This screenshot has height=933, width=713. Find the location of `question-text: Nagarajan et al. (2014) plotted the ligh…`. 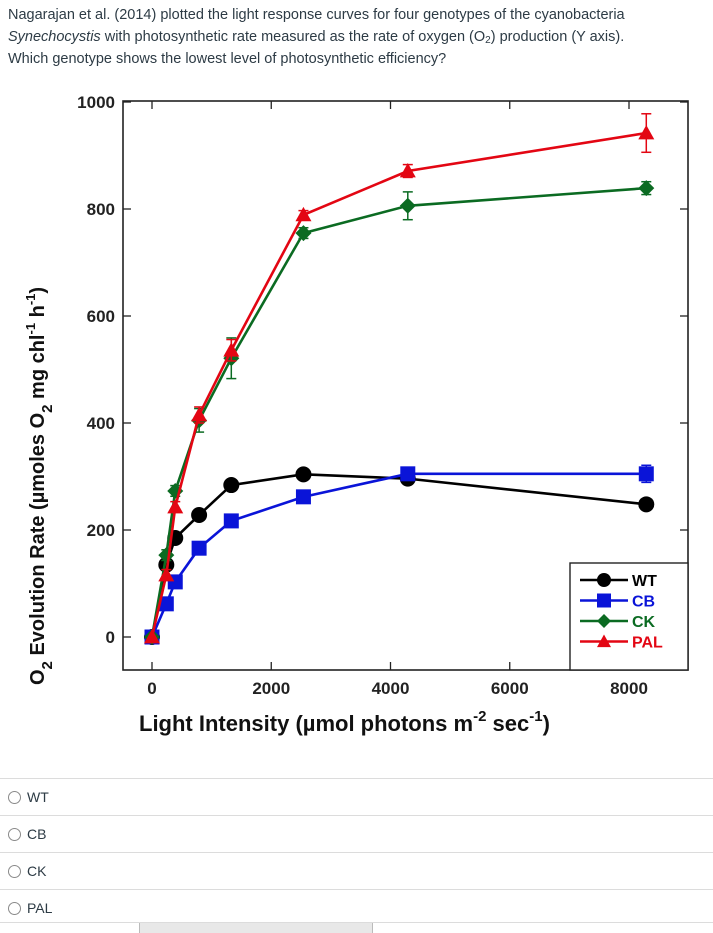

question-text: Nagarajan et al. (2014) plotted the ligh… is located at coordinates (358, 37).